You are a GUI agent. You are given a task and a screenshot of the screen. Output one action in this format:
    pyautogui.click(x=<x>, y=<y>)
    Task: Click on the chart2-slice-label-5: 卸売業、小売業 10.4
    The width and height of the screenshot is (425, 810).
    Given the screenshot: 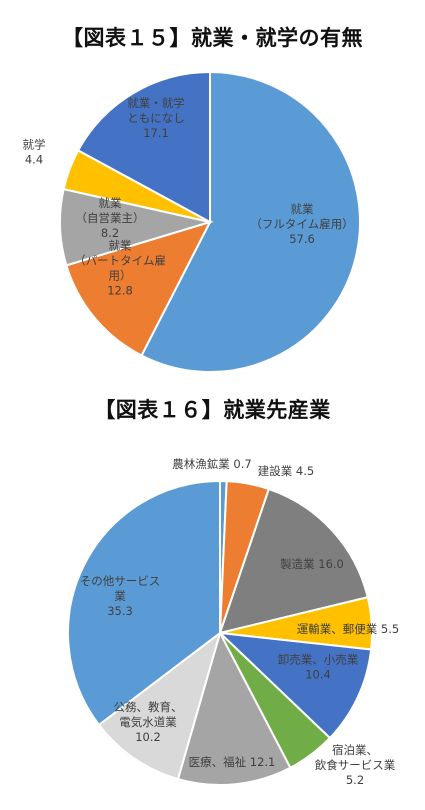 What is the action you would take?
    pyautogui.click(x=318, y=667)
    